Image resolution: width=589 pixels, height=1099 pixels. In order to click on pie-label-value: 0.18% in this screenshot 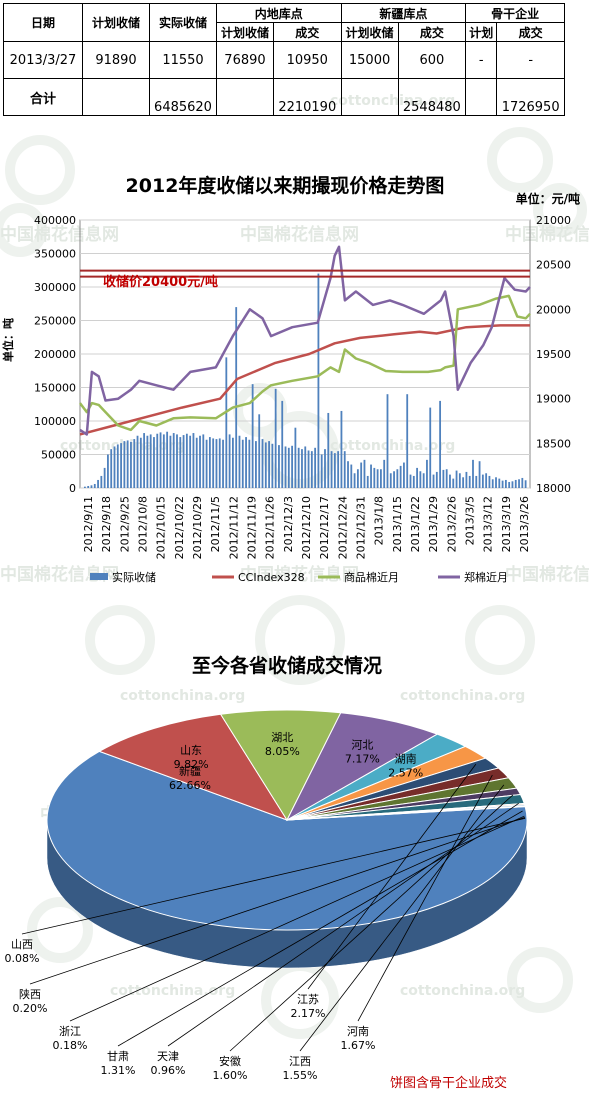, I will do `click(70, 1045)`.